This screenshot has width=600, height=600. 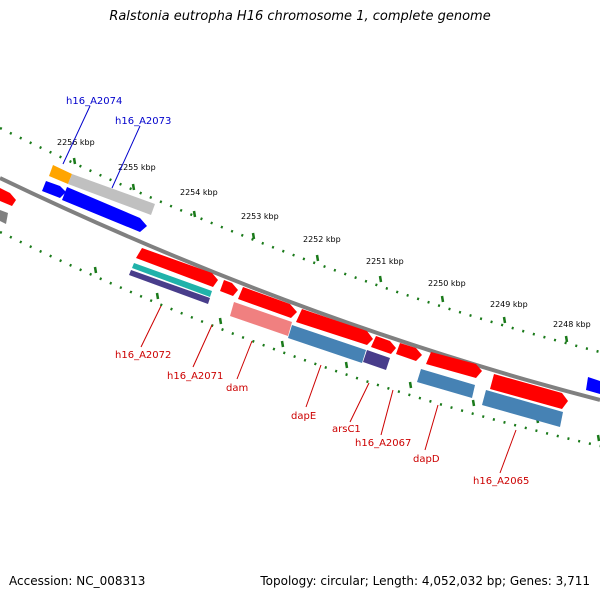 I want to click on tick-label: 2251 kbp, so click(x=385, y=261).